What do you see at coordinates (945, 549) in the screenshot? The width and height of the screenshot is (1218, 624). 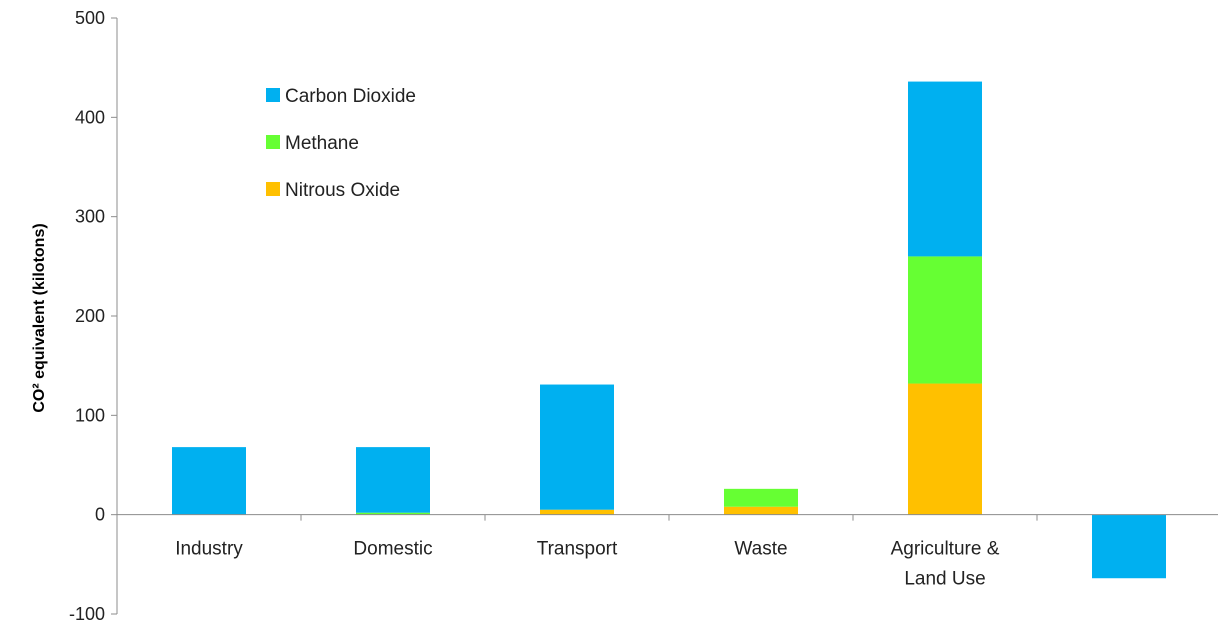 I see `x-category-label: Agriculture &` at bounding box center [945, 549].